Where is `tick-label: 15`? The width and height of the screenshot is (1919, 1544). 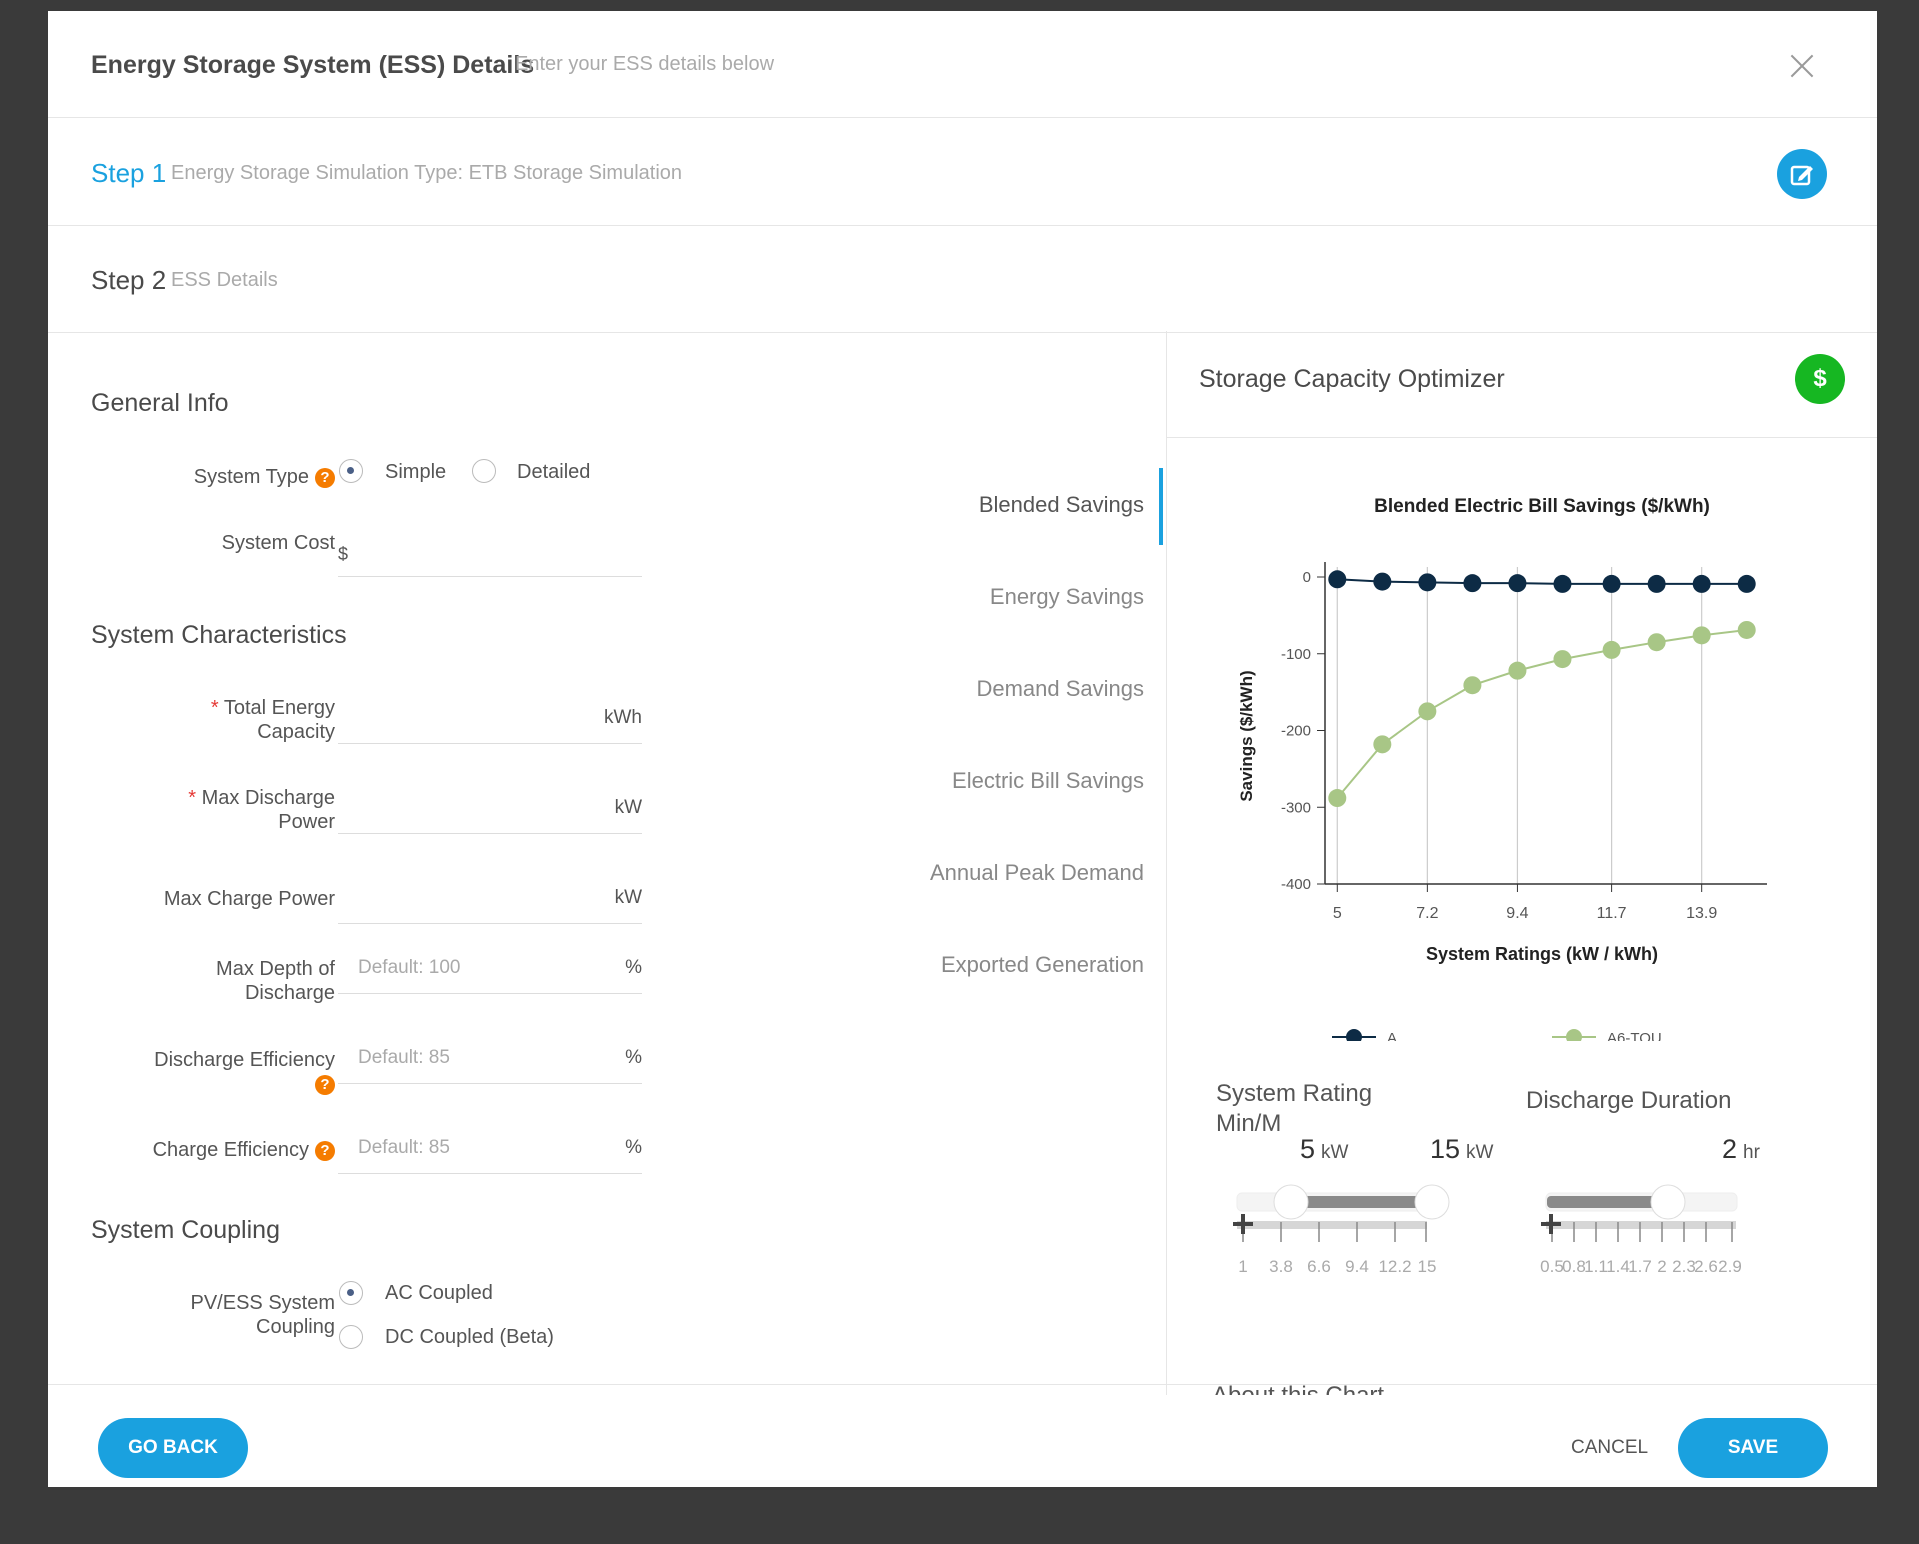 tick-label: 15 is located at coordinates (1427, 1266).